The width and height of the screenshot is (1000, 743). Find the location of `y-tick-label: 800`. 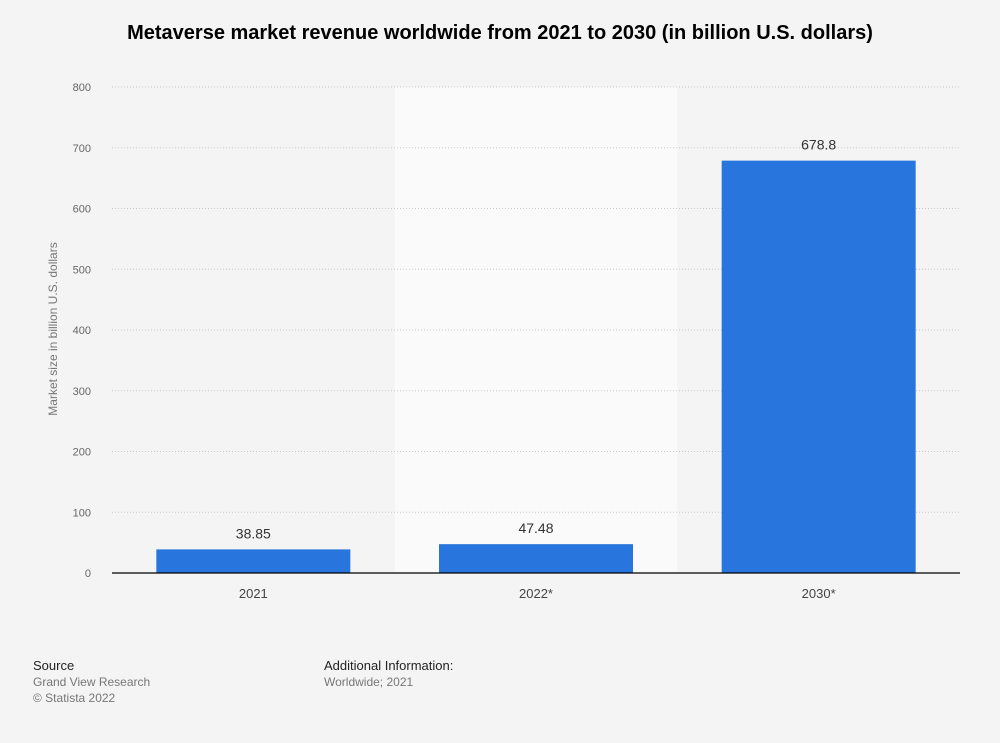

y-tick-label: 800 is located at coordinates (82, 88).